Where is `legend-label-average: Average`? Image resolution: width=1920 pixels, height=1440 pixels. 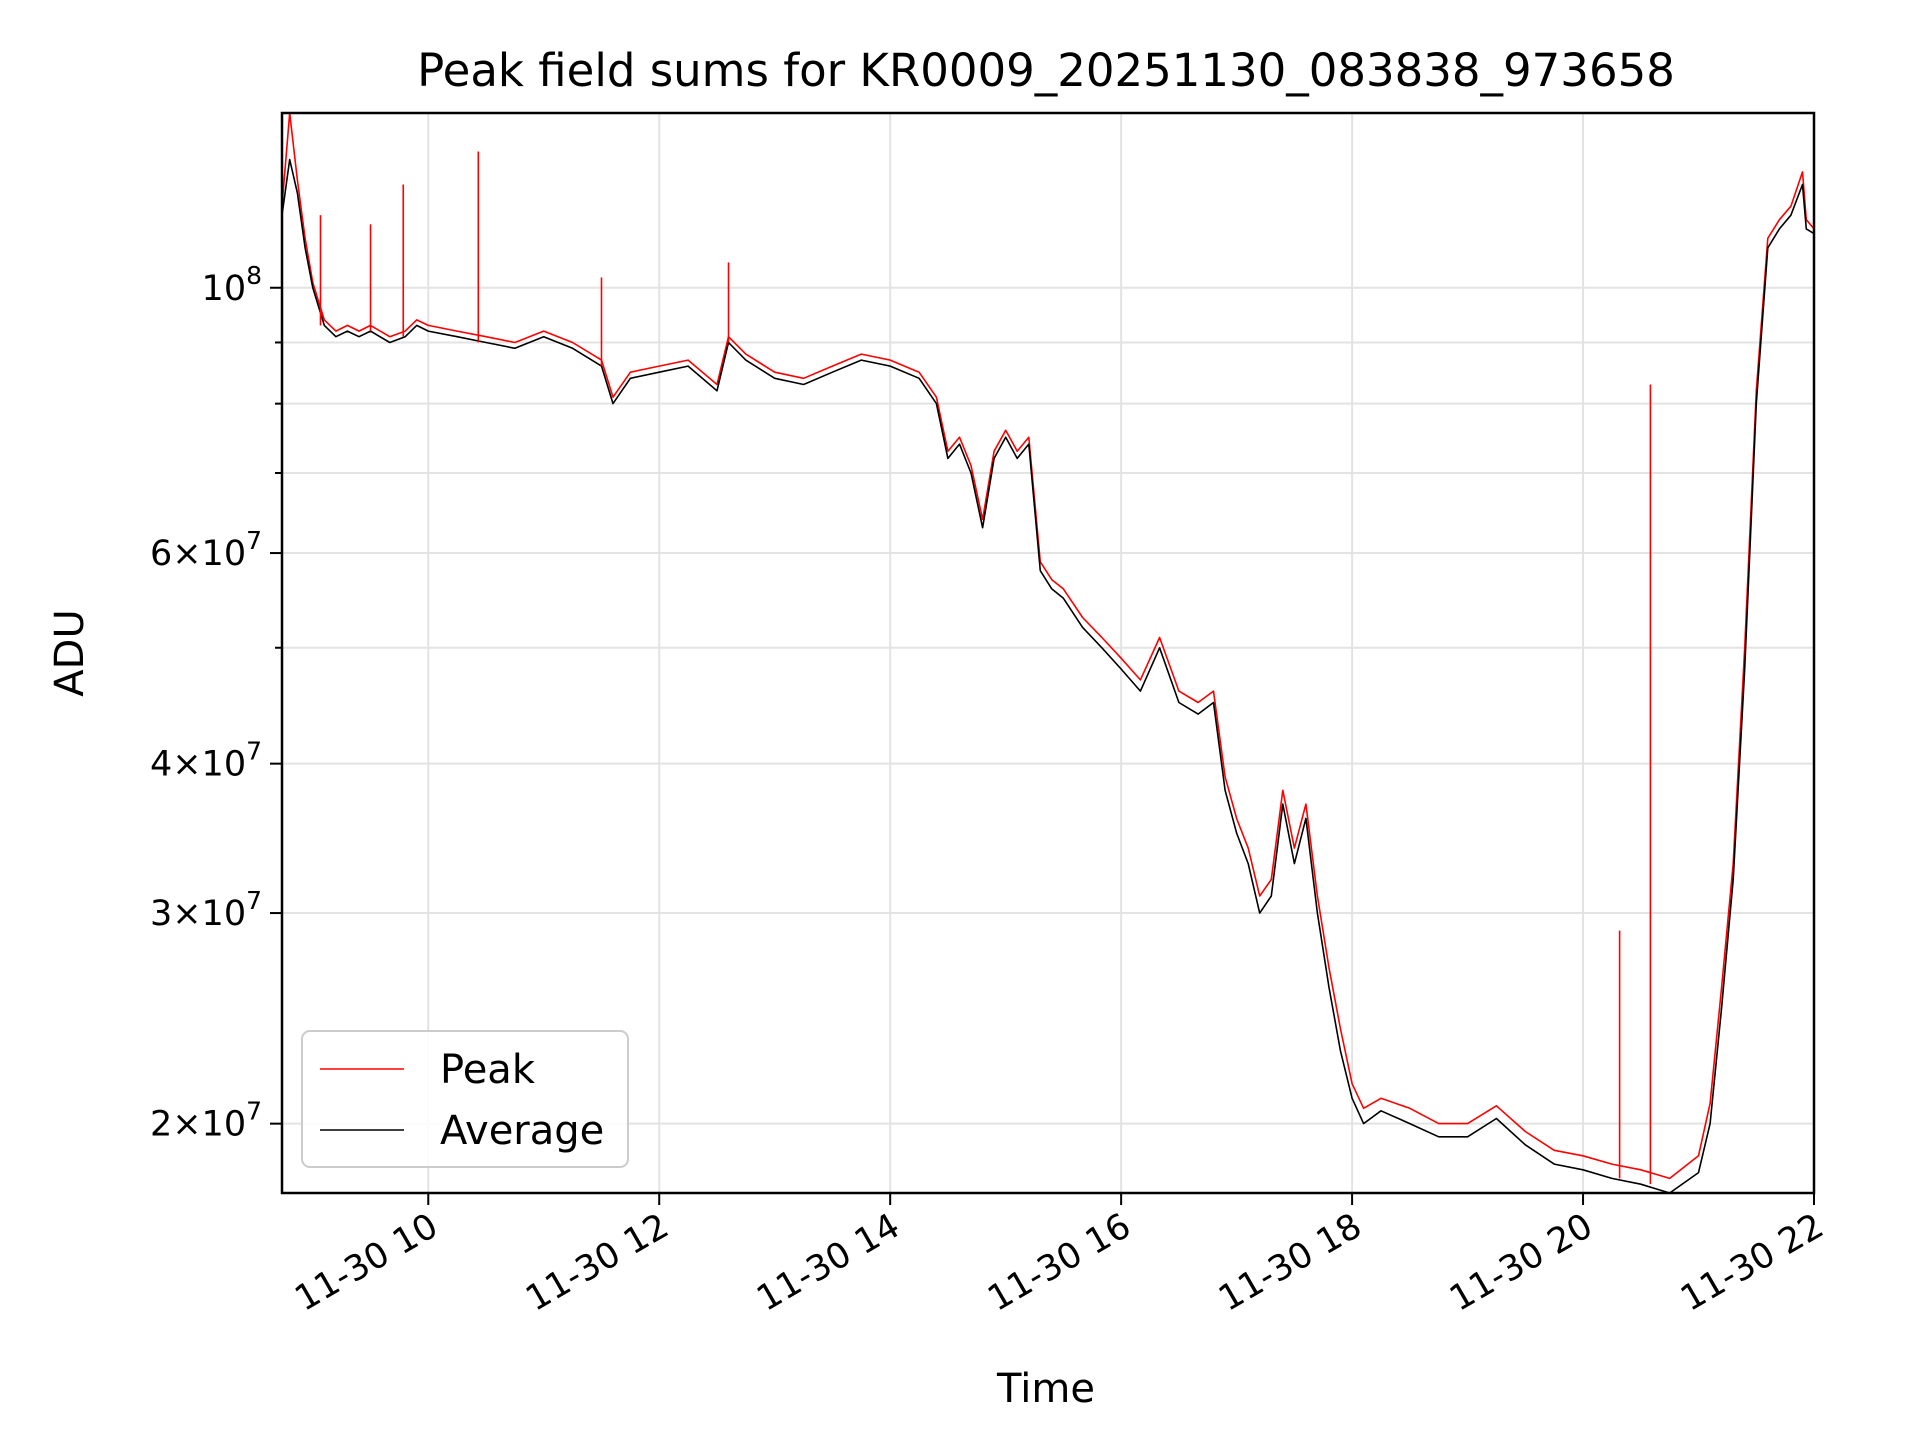 legend-label-average: Average is located at coordinates (522, 1131).